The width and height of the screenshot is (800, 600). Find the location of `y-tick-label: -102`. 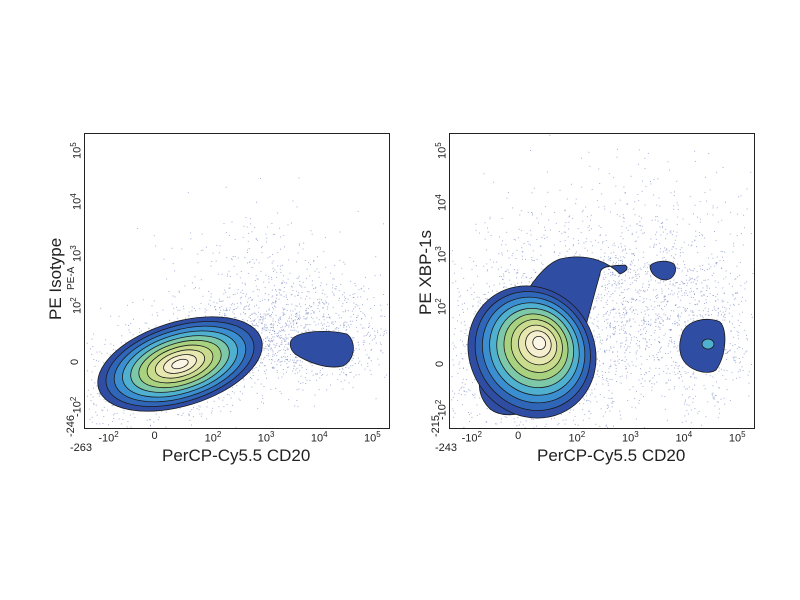

y-tick-label: -102 is located at coordinates (441, 409).